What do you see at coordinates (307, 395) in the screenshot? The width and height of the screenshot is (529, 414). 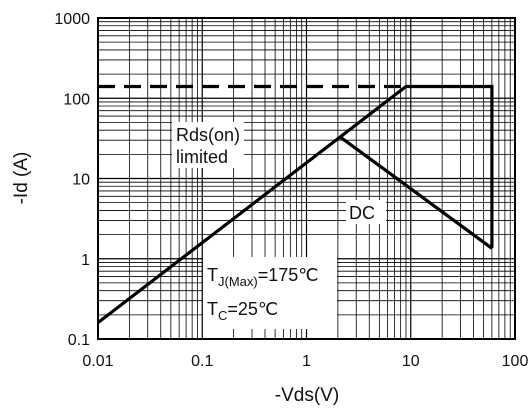 I see `x-axis-title: -Vds(V)` at bounding box center [307, 395].